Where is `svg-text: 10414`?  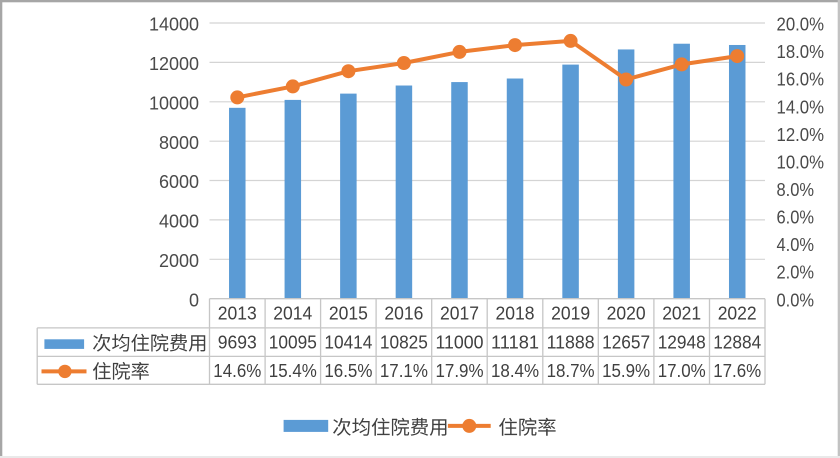
svg-text: 10414 is located at coordinates (348, 343).